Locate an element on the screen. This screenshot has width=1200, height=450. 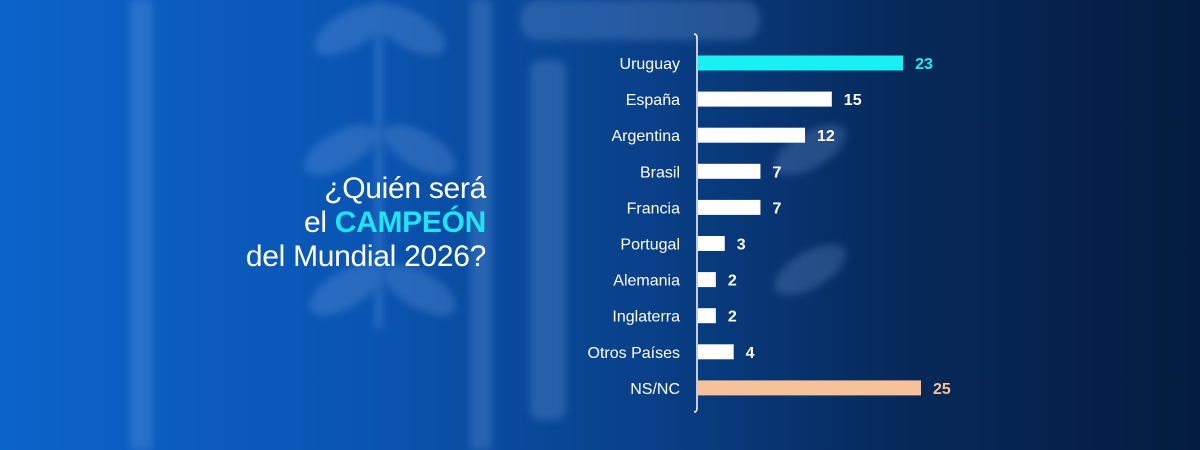
headline-line-1: ¿Quién será is located at coordinates (405, 188).